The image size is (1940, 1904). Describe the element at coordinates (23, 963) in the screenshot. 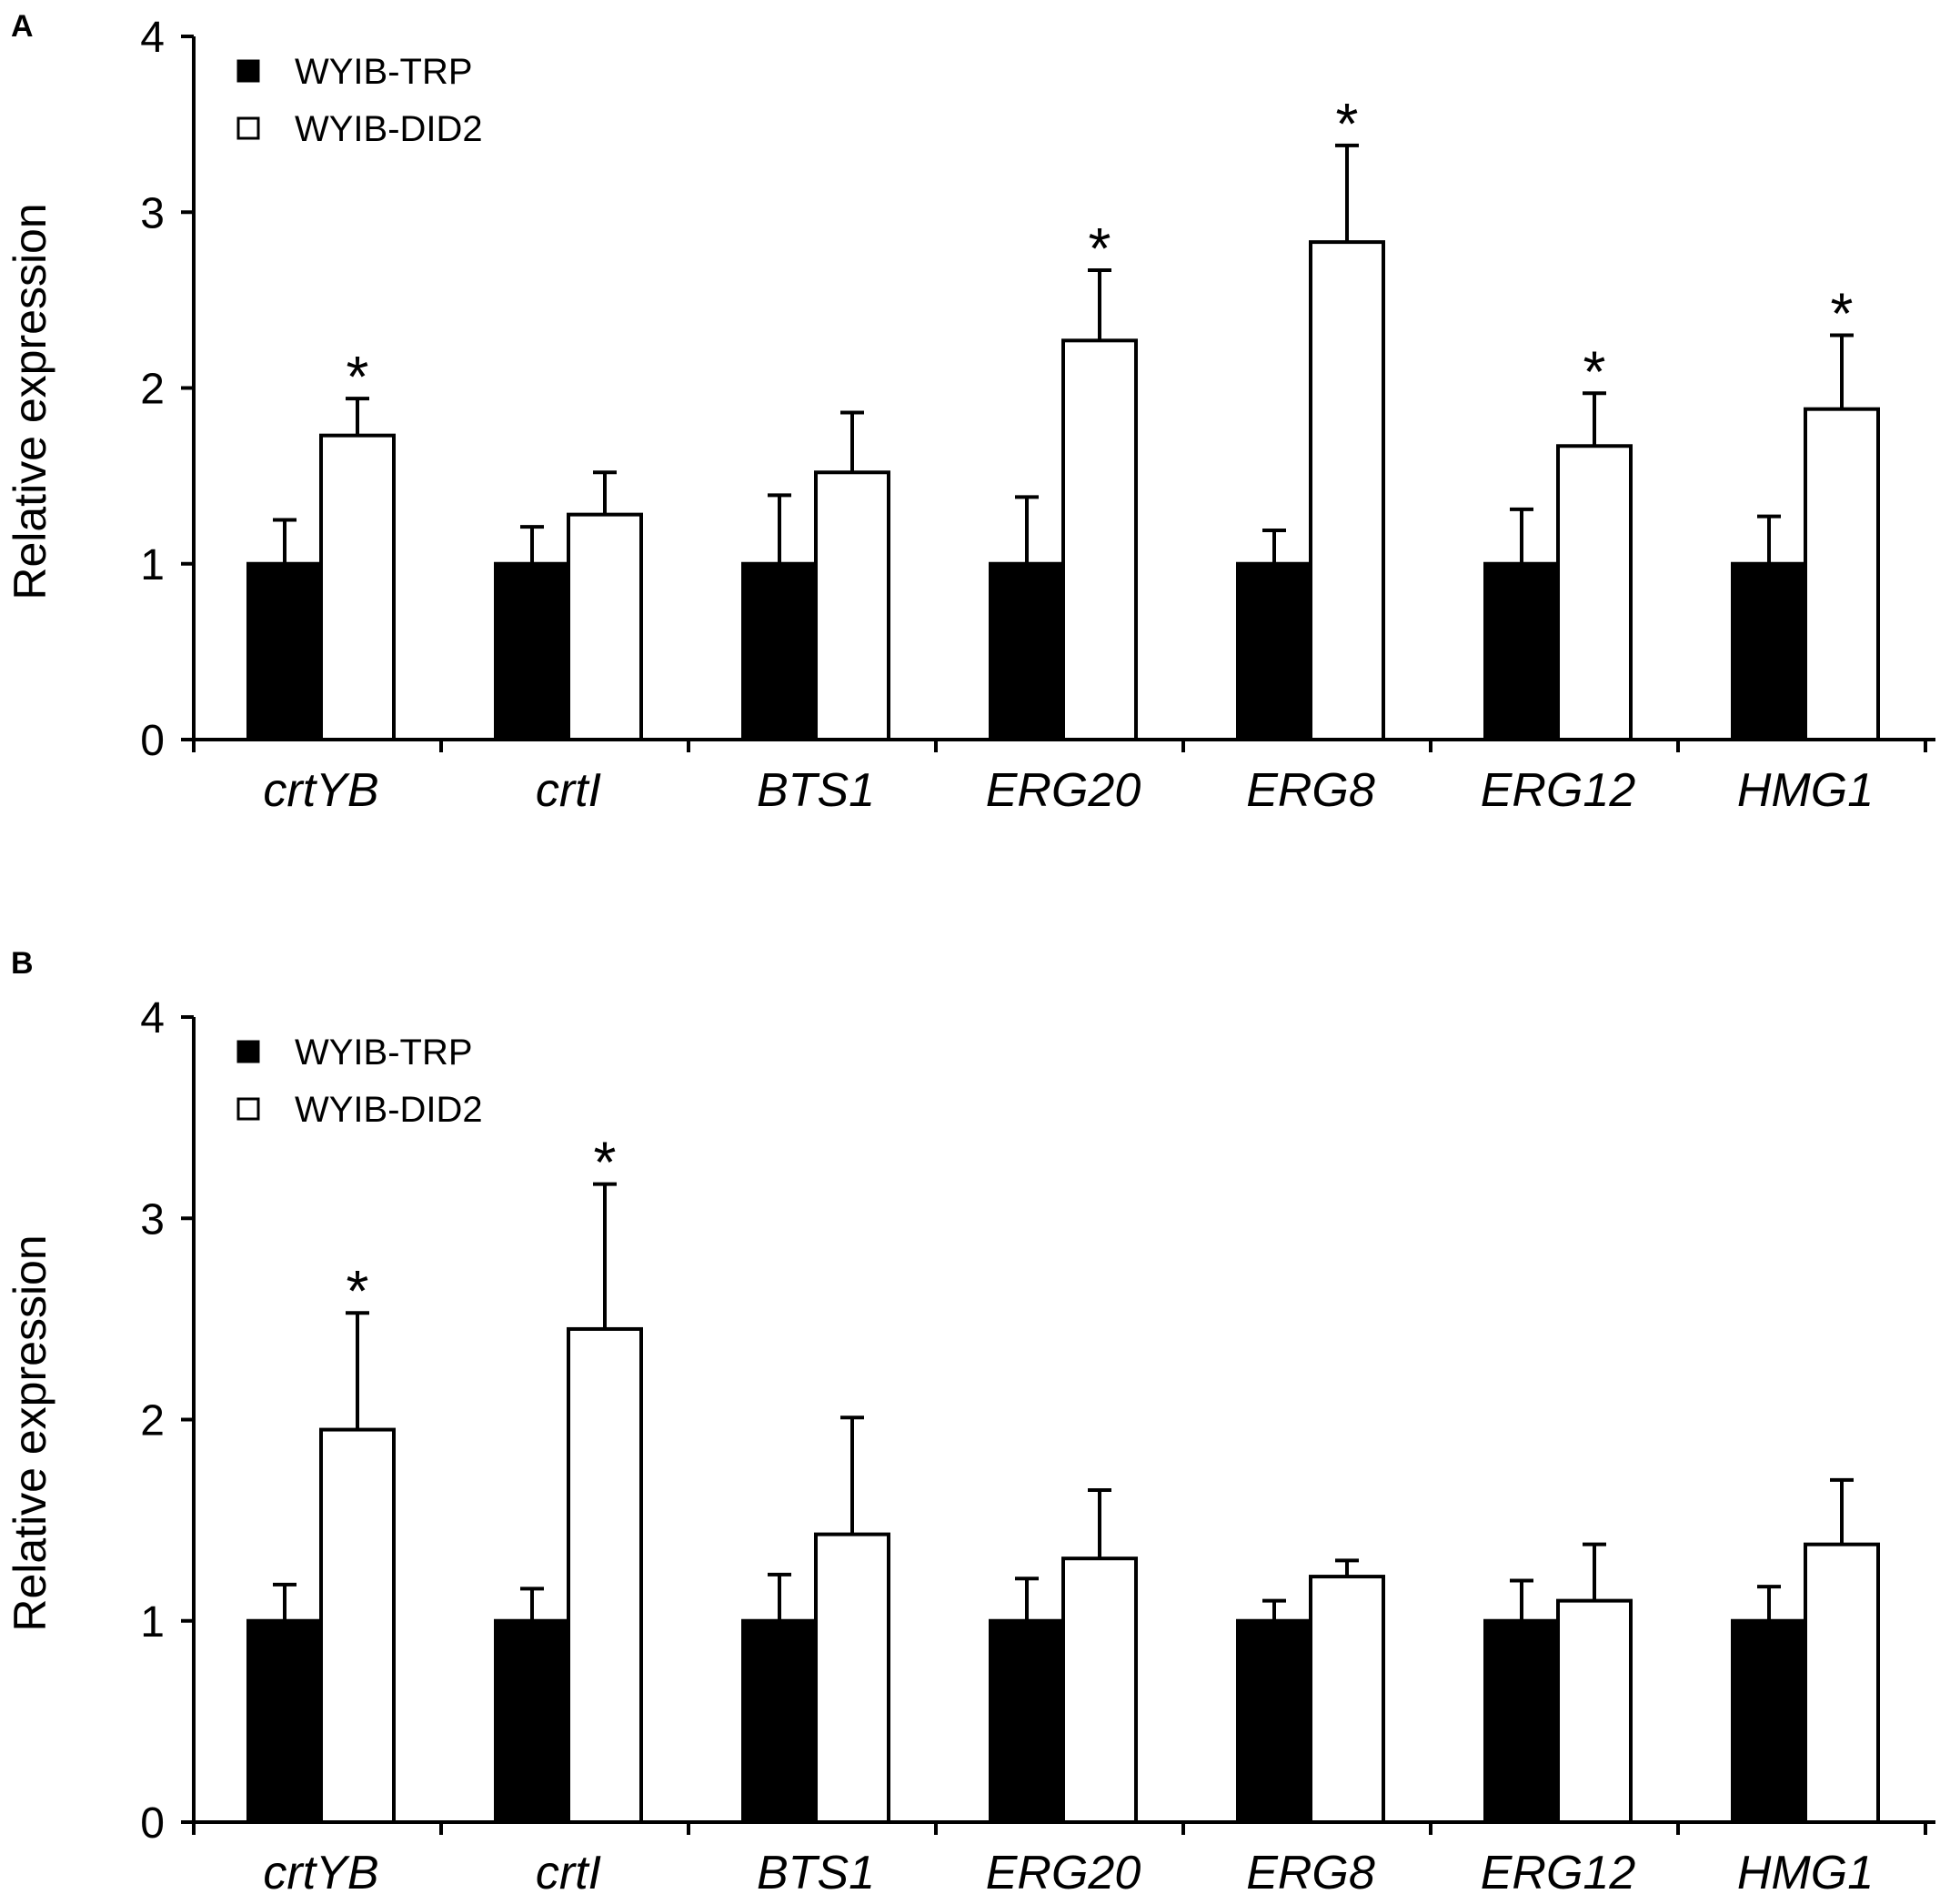

I see `panel-letter: B` at that location.